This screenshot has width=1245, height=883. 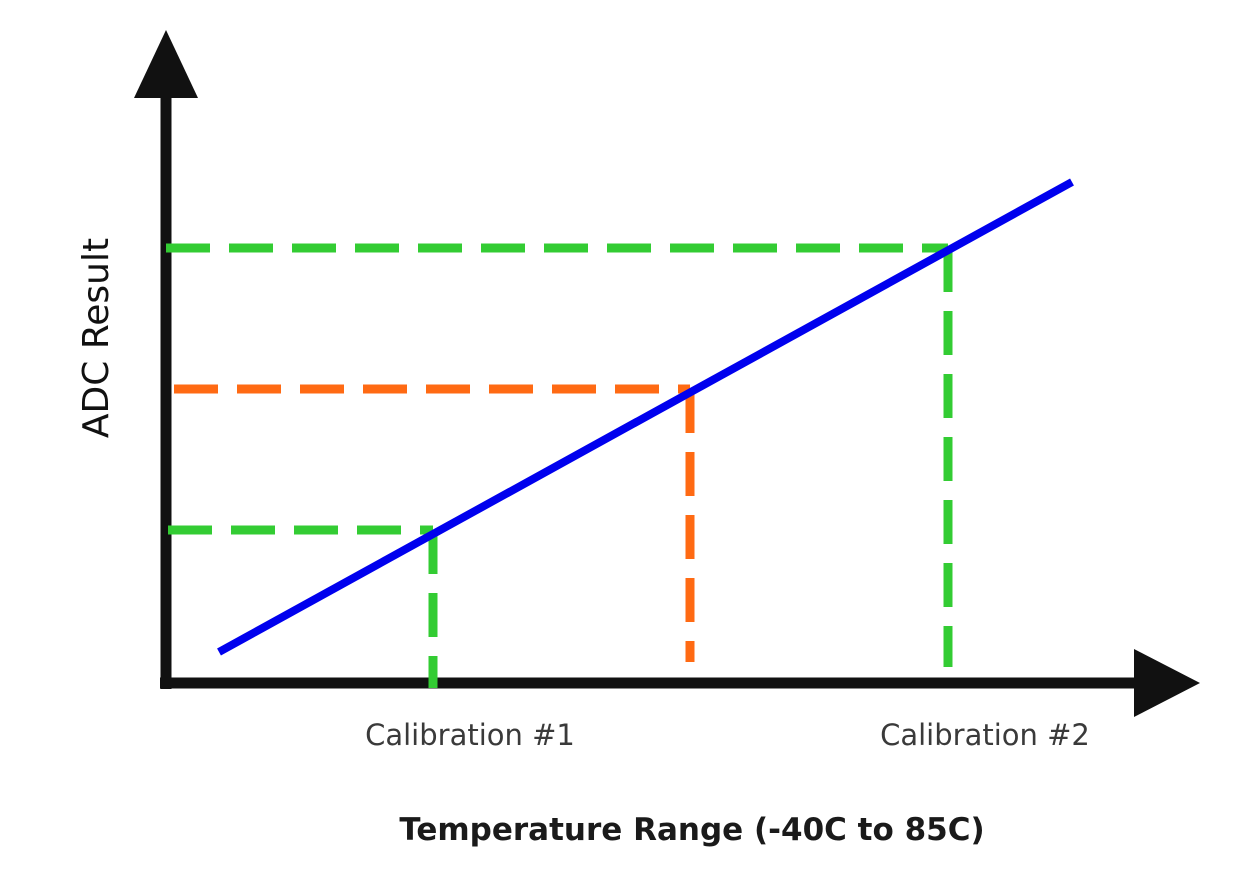 I want to click on x-axis-arrowhead, so click(x=1167, y=683).